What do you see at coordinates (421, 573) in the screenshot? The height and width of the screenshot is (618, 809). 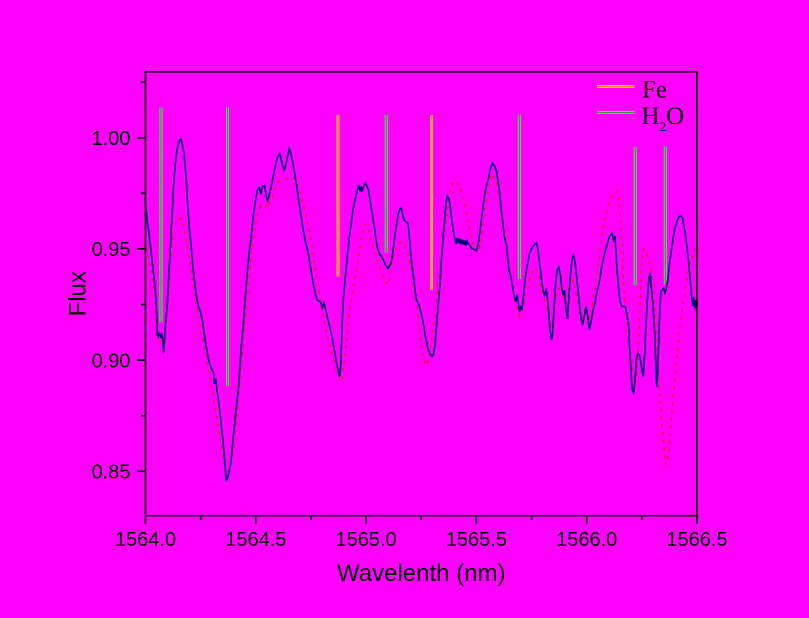 I see `svg-text: Wavelenth (nm)` at bounding box center [421, 573].